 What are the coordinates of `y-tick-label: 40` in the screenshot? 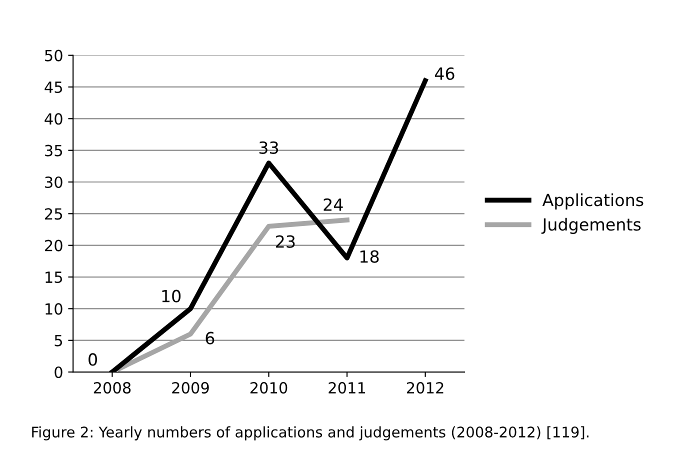 It's located at (53, 119).